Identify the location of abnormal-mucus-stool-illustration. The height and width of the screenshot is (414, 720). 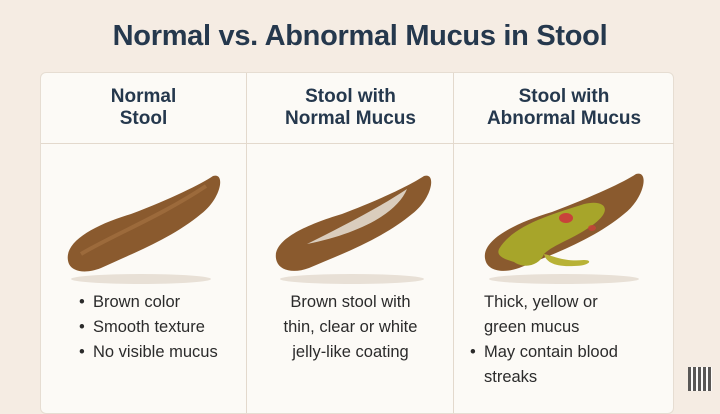
(564, 217).